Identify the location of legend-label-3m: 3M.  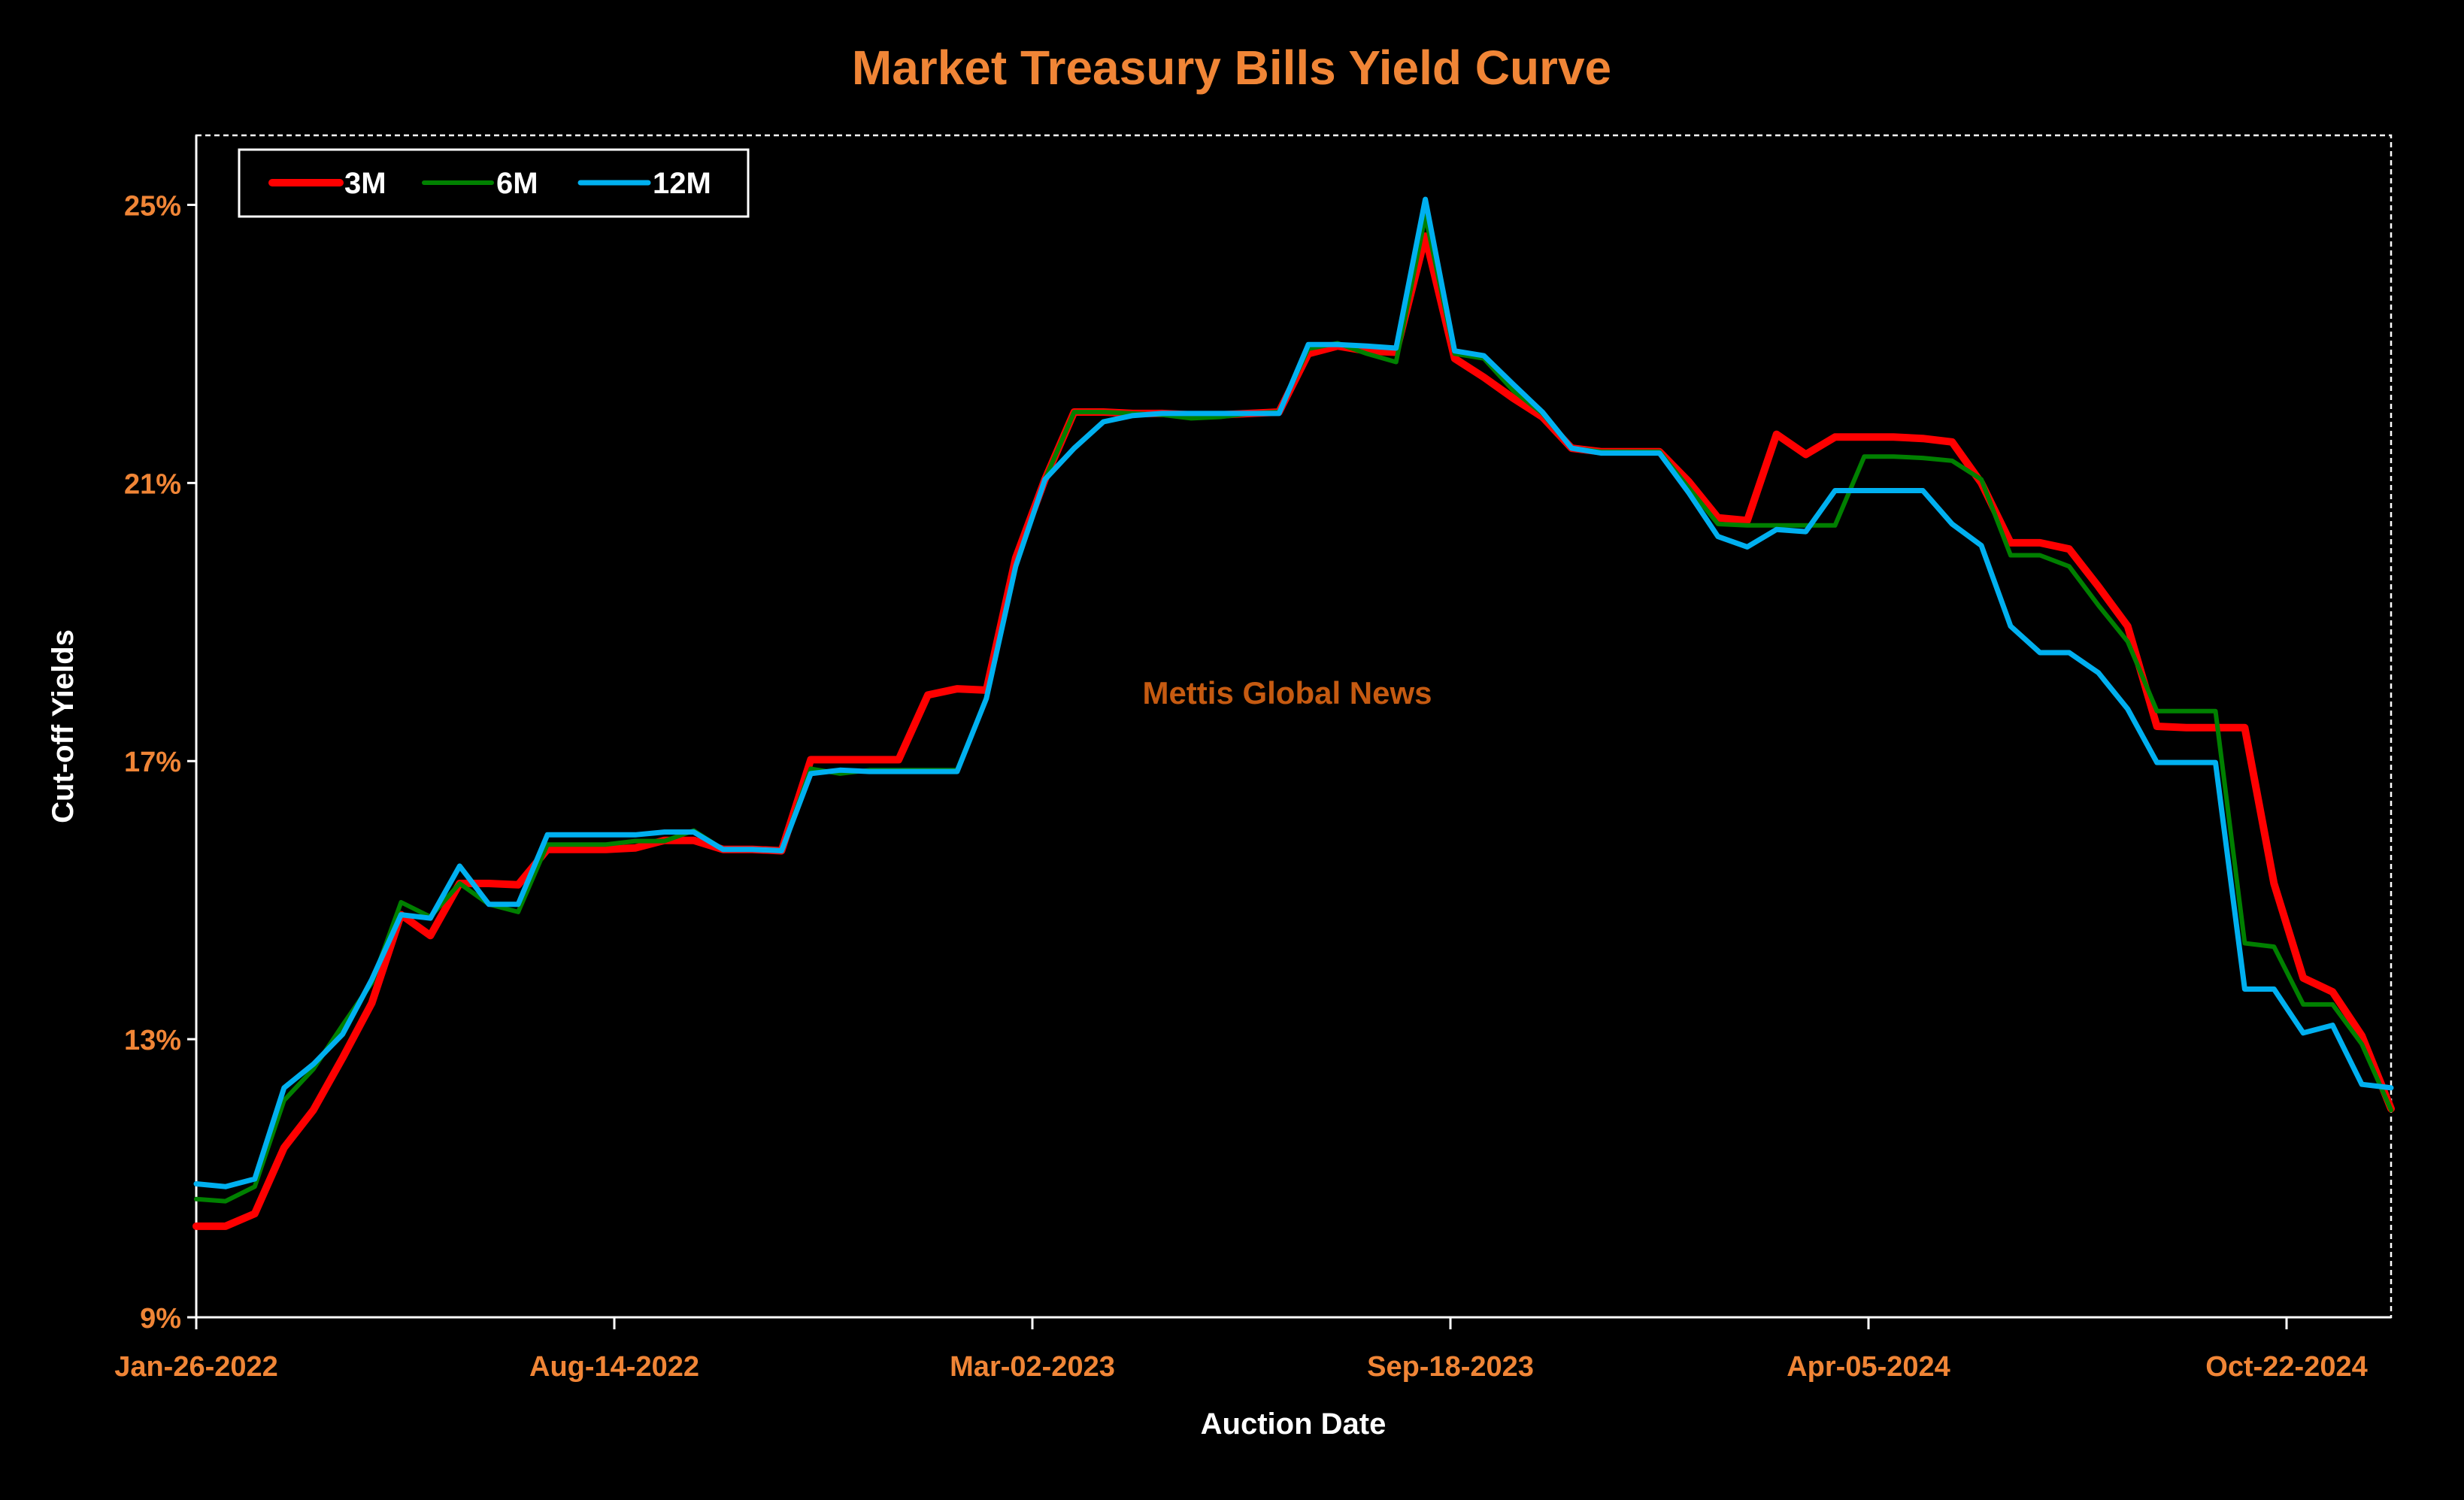
(365, 183).